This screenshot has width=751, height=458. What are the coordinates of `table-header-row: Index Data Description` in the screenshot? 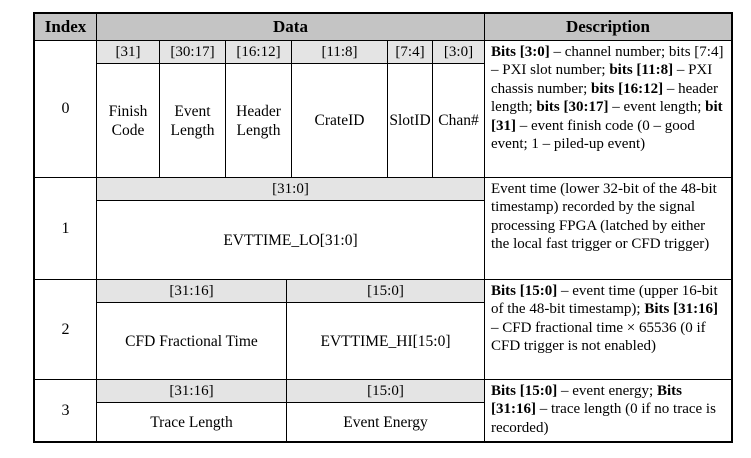 It's located at (383, 27).